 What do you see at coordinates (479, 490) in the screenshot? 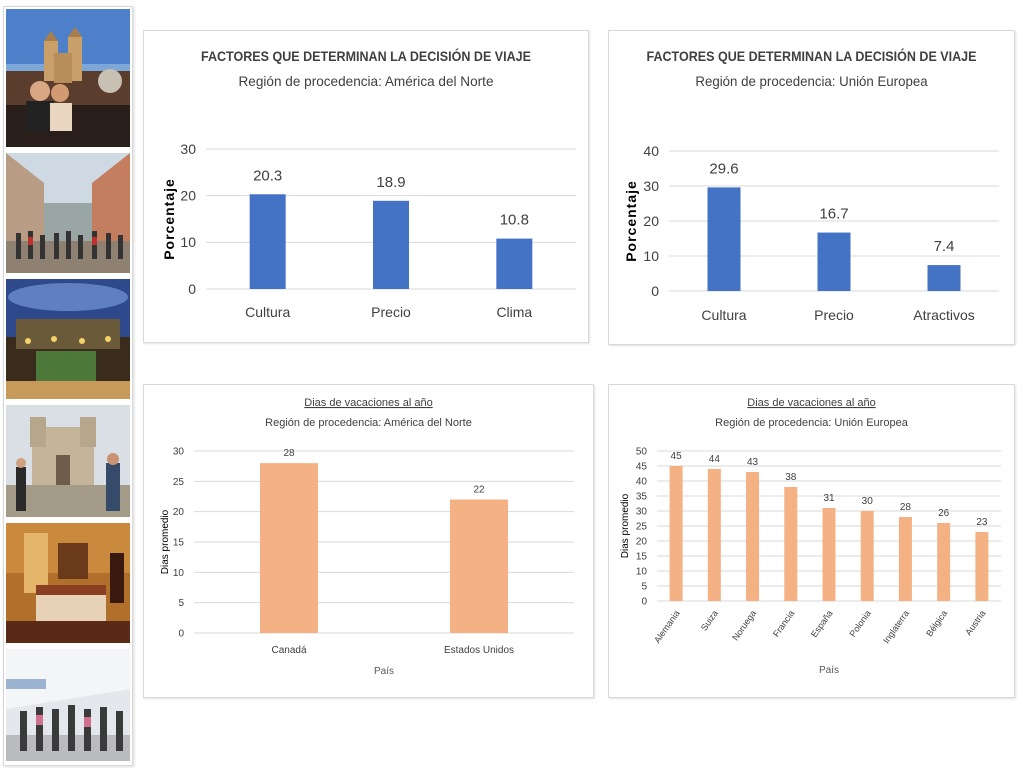
I see `data-label: 22` at bounding box center [479, 490].